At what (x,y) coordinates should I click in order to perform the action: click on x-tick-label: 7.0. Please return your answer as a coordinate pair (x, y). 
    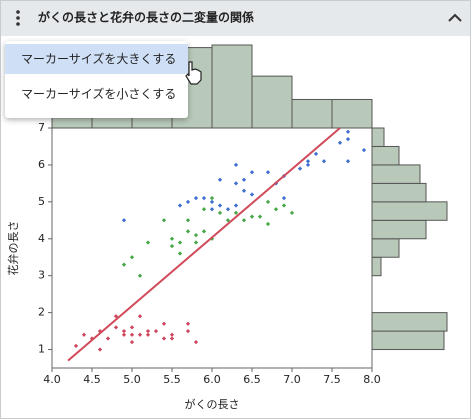
    Looking at the image, I should click on (292, 379).